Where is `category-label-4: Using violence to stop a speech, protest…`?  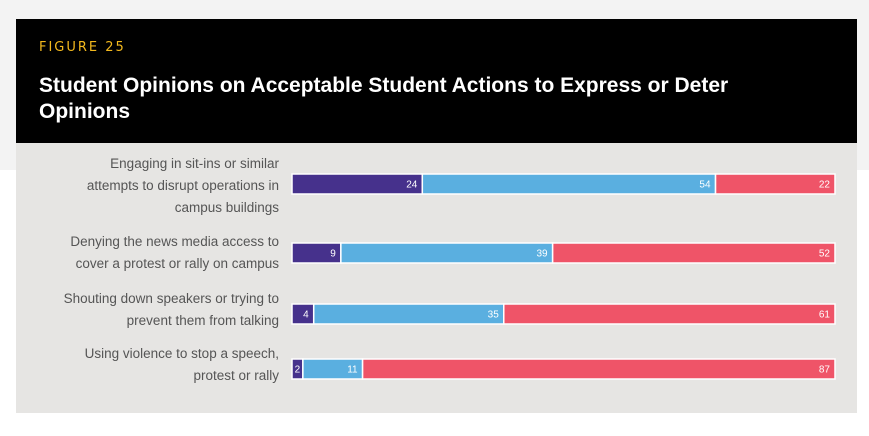
category-label-4: Using violence to stop a speech, protest… is located at coordinates (149, 365).